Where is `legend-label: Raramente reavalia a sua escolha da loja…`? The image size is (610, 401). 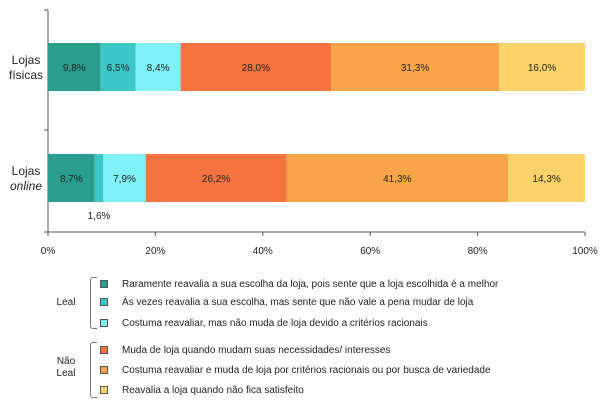
legend-label: Raramente reavalia a sua escolha da loja… is located at coordinates (310, 284).